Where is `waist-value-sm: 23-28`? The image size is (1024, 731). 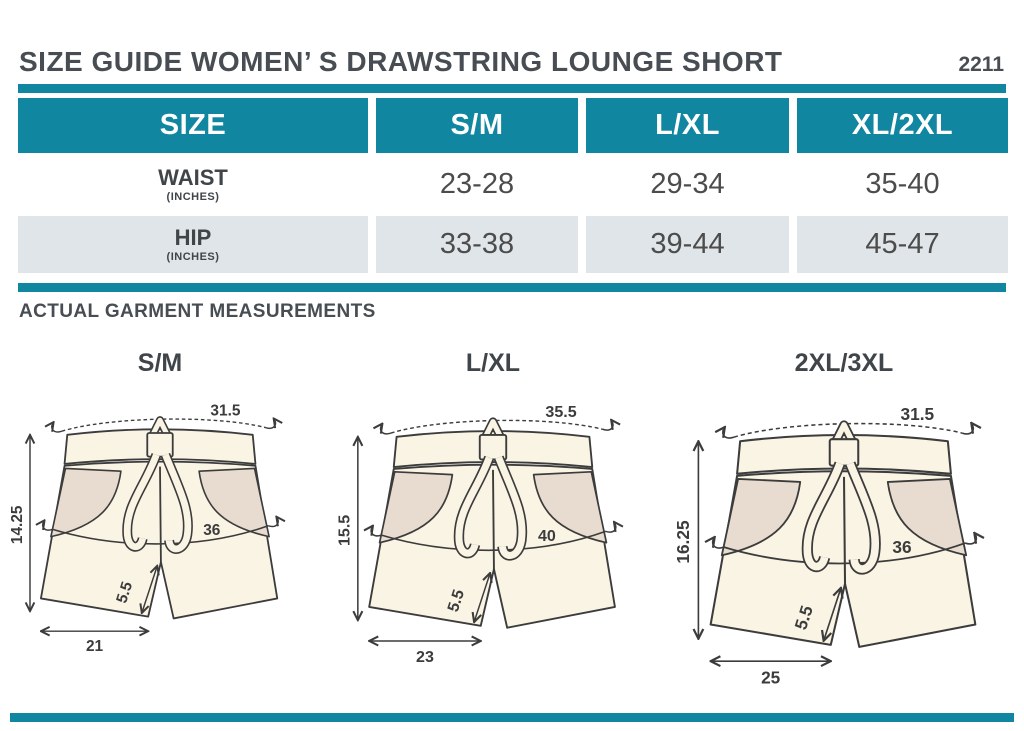
waist-value-sm: 23-28 is located at coordinates (477, 184).